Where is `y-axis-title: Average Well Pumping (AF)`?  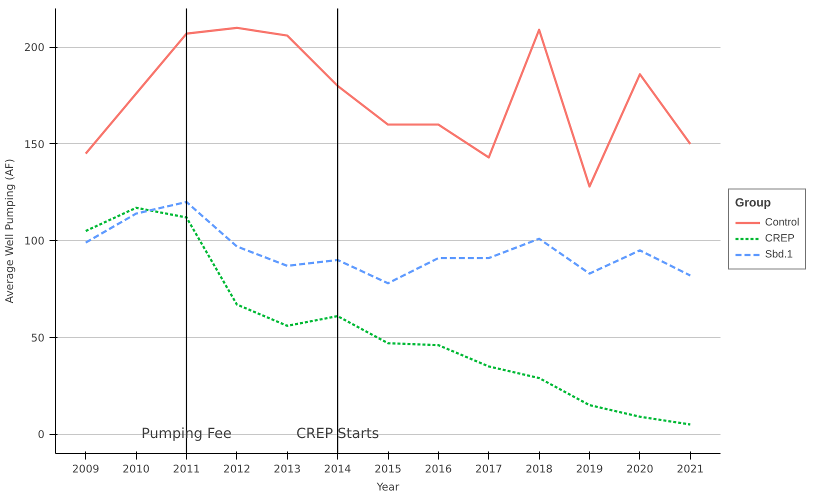
y-axis-title: Average Well Pumping (AF) is located at coordinates (9, 231).